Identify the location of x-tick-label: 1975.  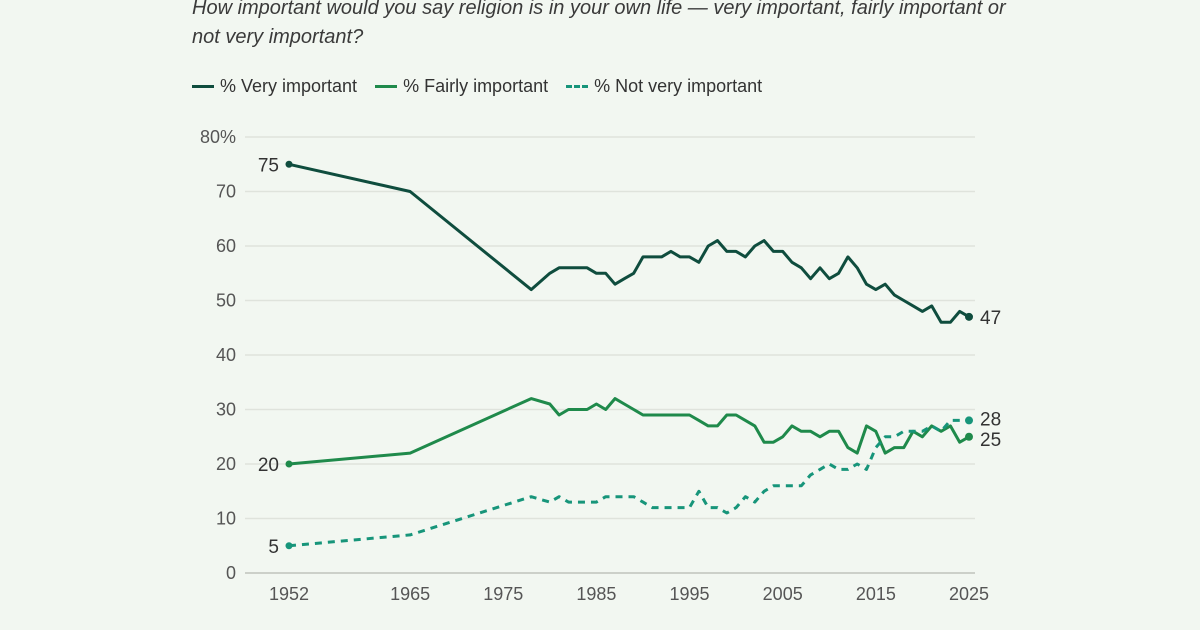
(503, 594).